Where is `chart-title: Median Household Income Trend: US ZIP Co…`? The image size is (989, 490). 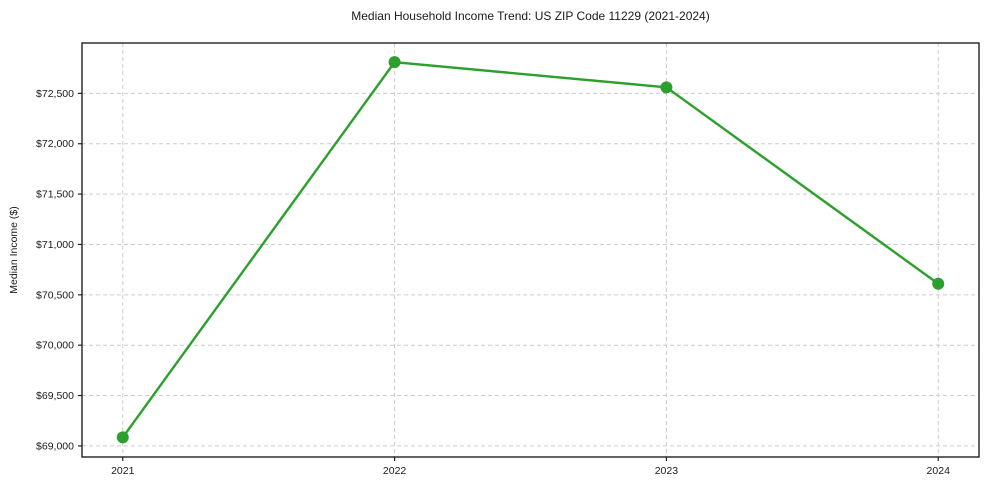 chart-title: Median Household Income Trend: US ZIP Co… is located at coordinates (530, 16).